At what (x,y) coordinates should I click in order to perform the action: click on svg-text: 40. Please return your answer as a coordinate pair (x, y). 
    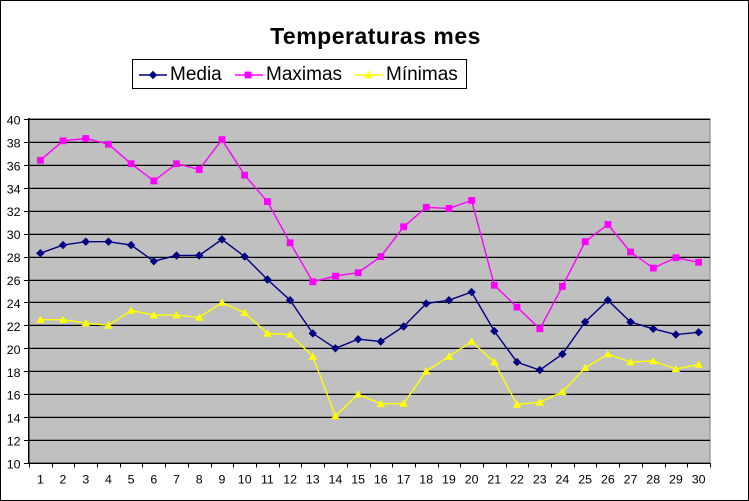
    Looking at the image, I should click on (14, 121).